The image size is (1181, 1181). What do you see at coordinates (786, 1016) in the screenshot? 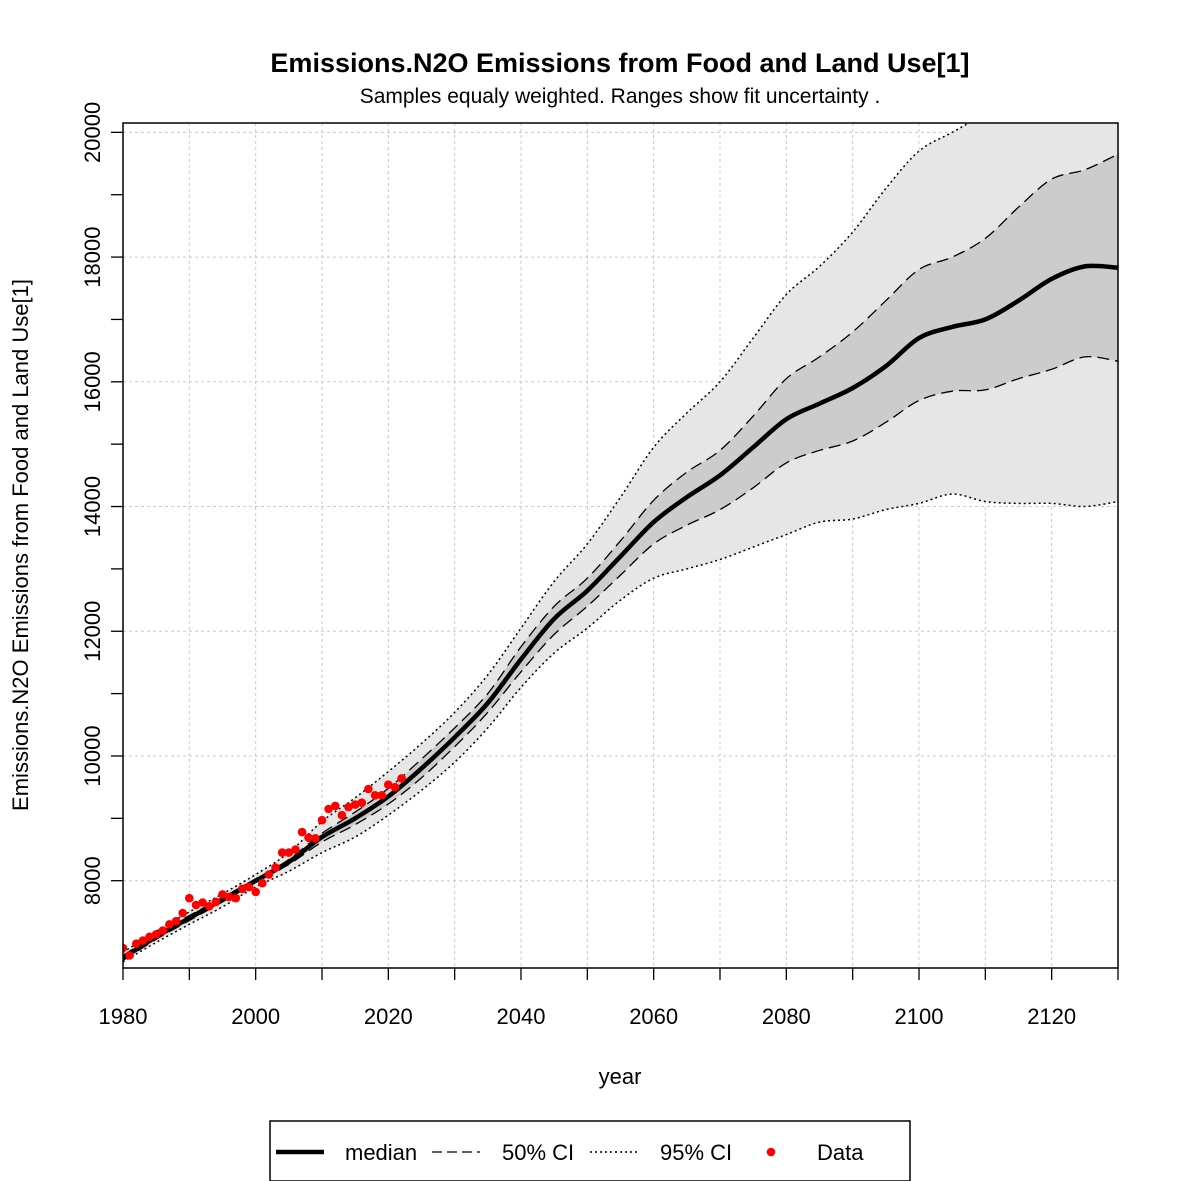
I see `x-tick-label: 2080` at bounding box center [786, 1016].